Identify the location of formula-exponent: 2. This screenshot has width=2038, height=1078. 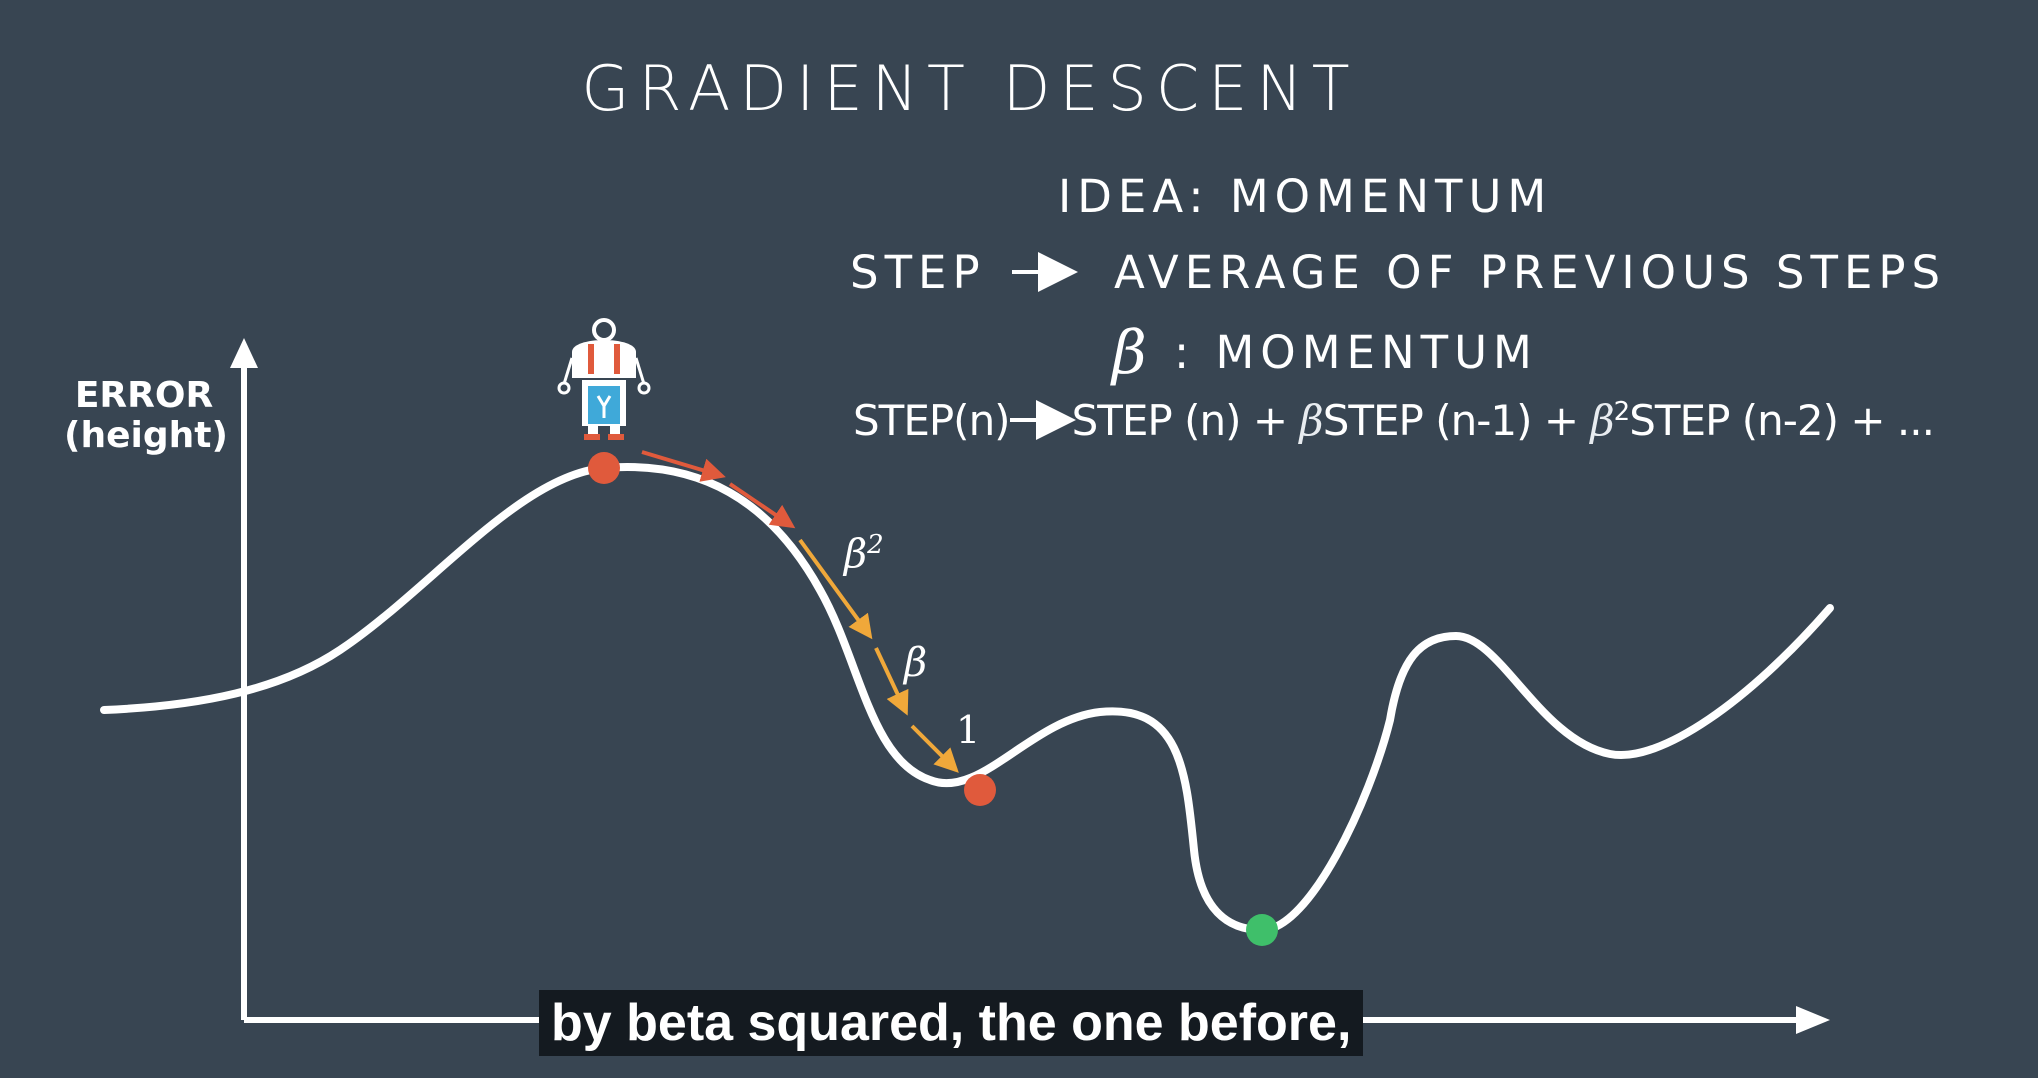
(1622, 412).